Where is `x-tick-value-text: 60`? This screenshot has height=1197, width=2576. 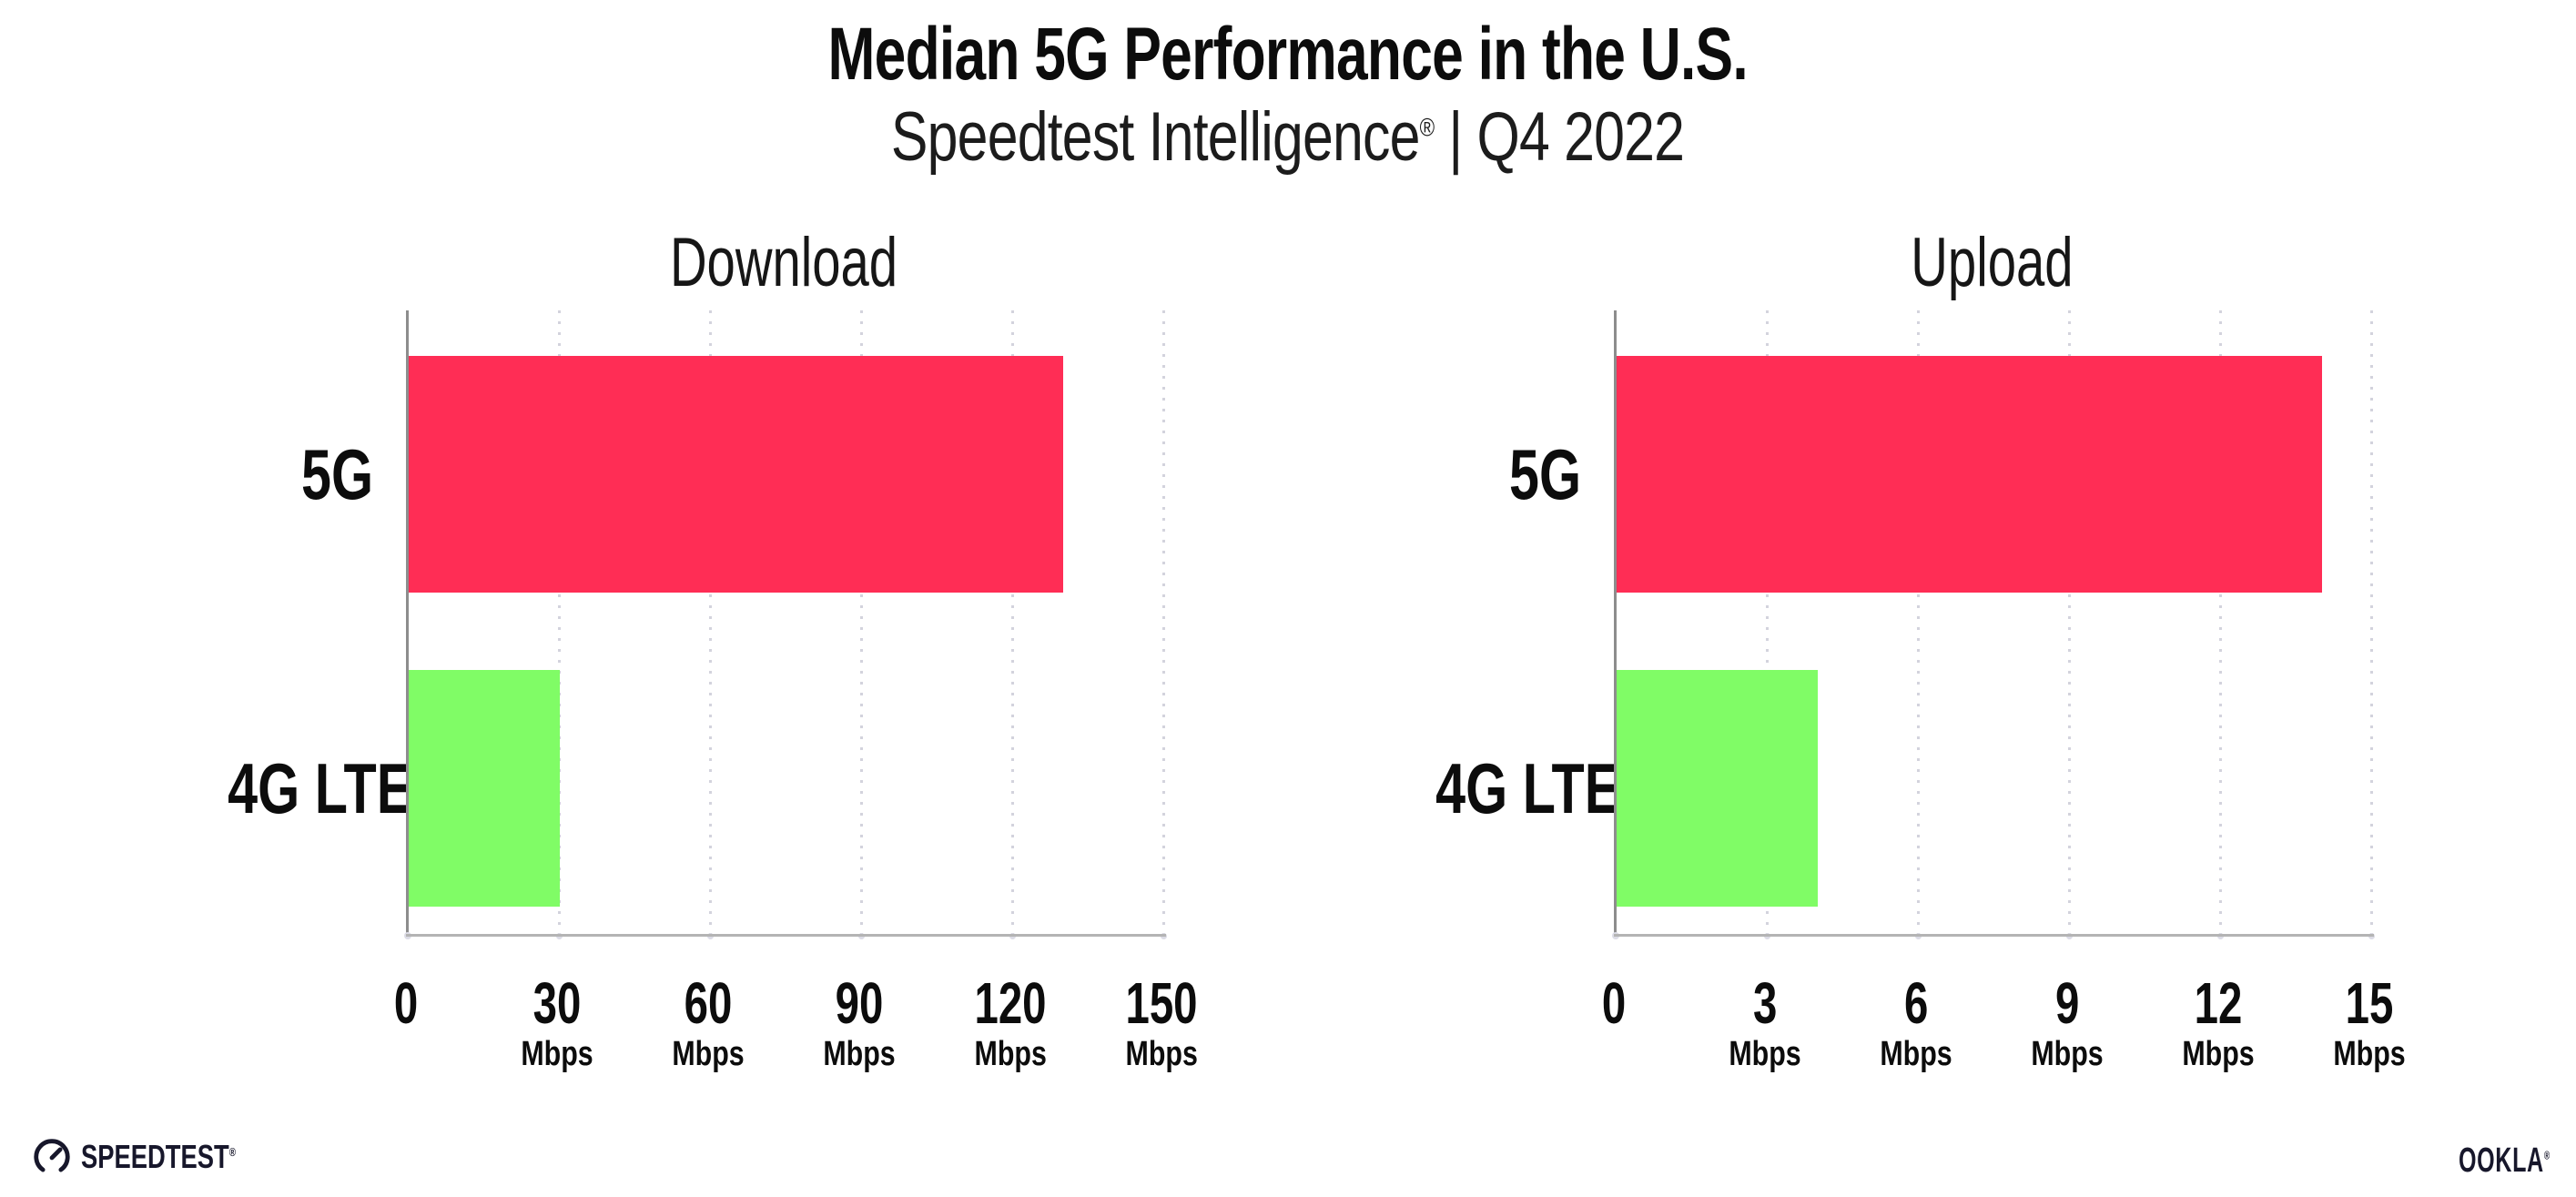
x-tick-value-text: 60 is located at coordinates (708, 1003).